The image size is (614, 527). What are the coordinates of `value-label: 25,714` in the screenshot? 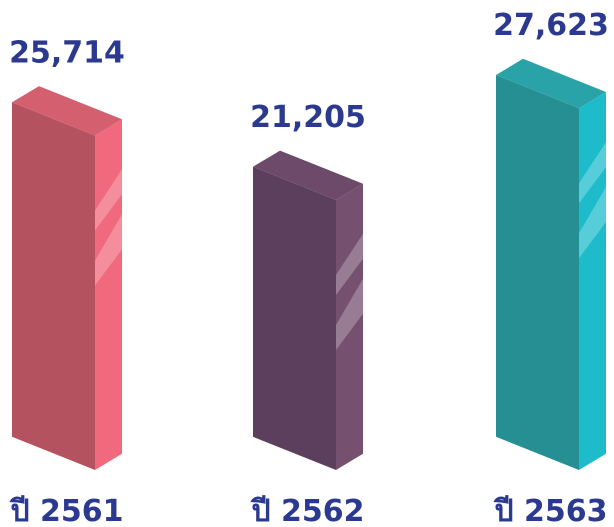 It's located at (67, 52).